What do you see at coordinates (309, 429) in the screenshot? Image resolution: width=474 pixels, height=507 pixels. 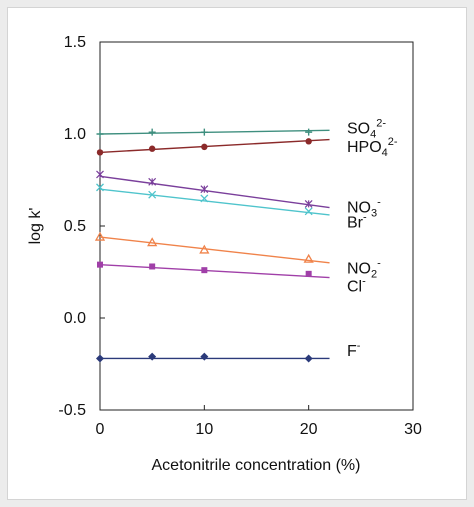 I see `x-tick-label: 20` at bounding box center [309, 429].